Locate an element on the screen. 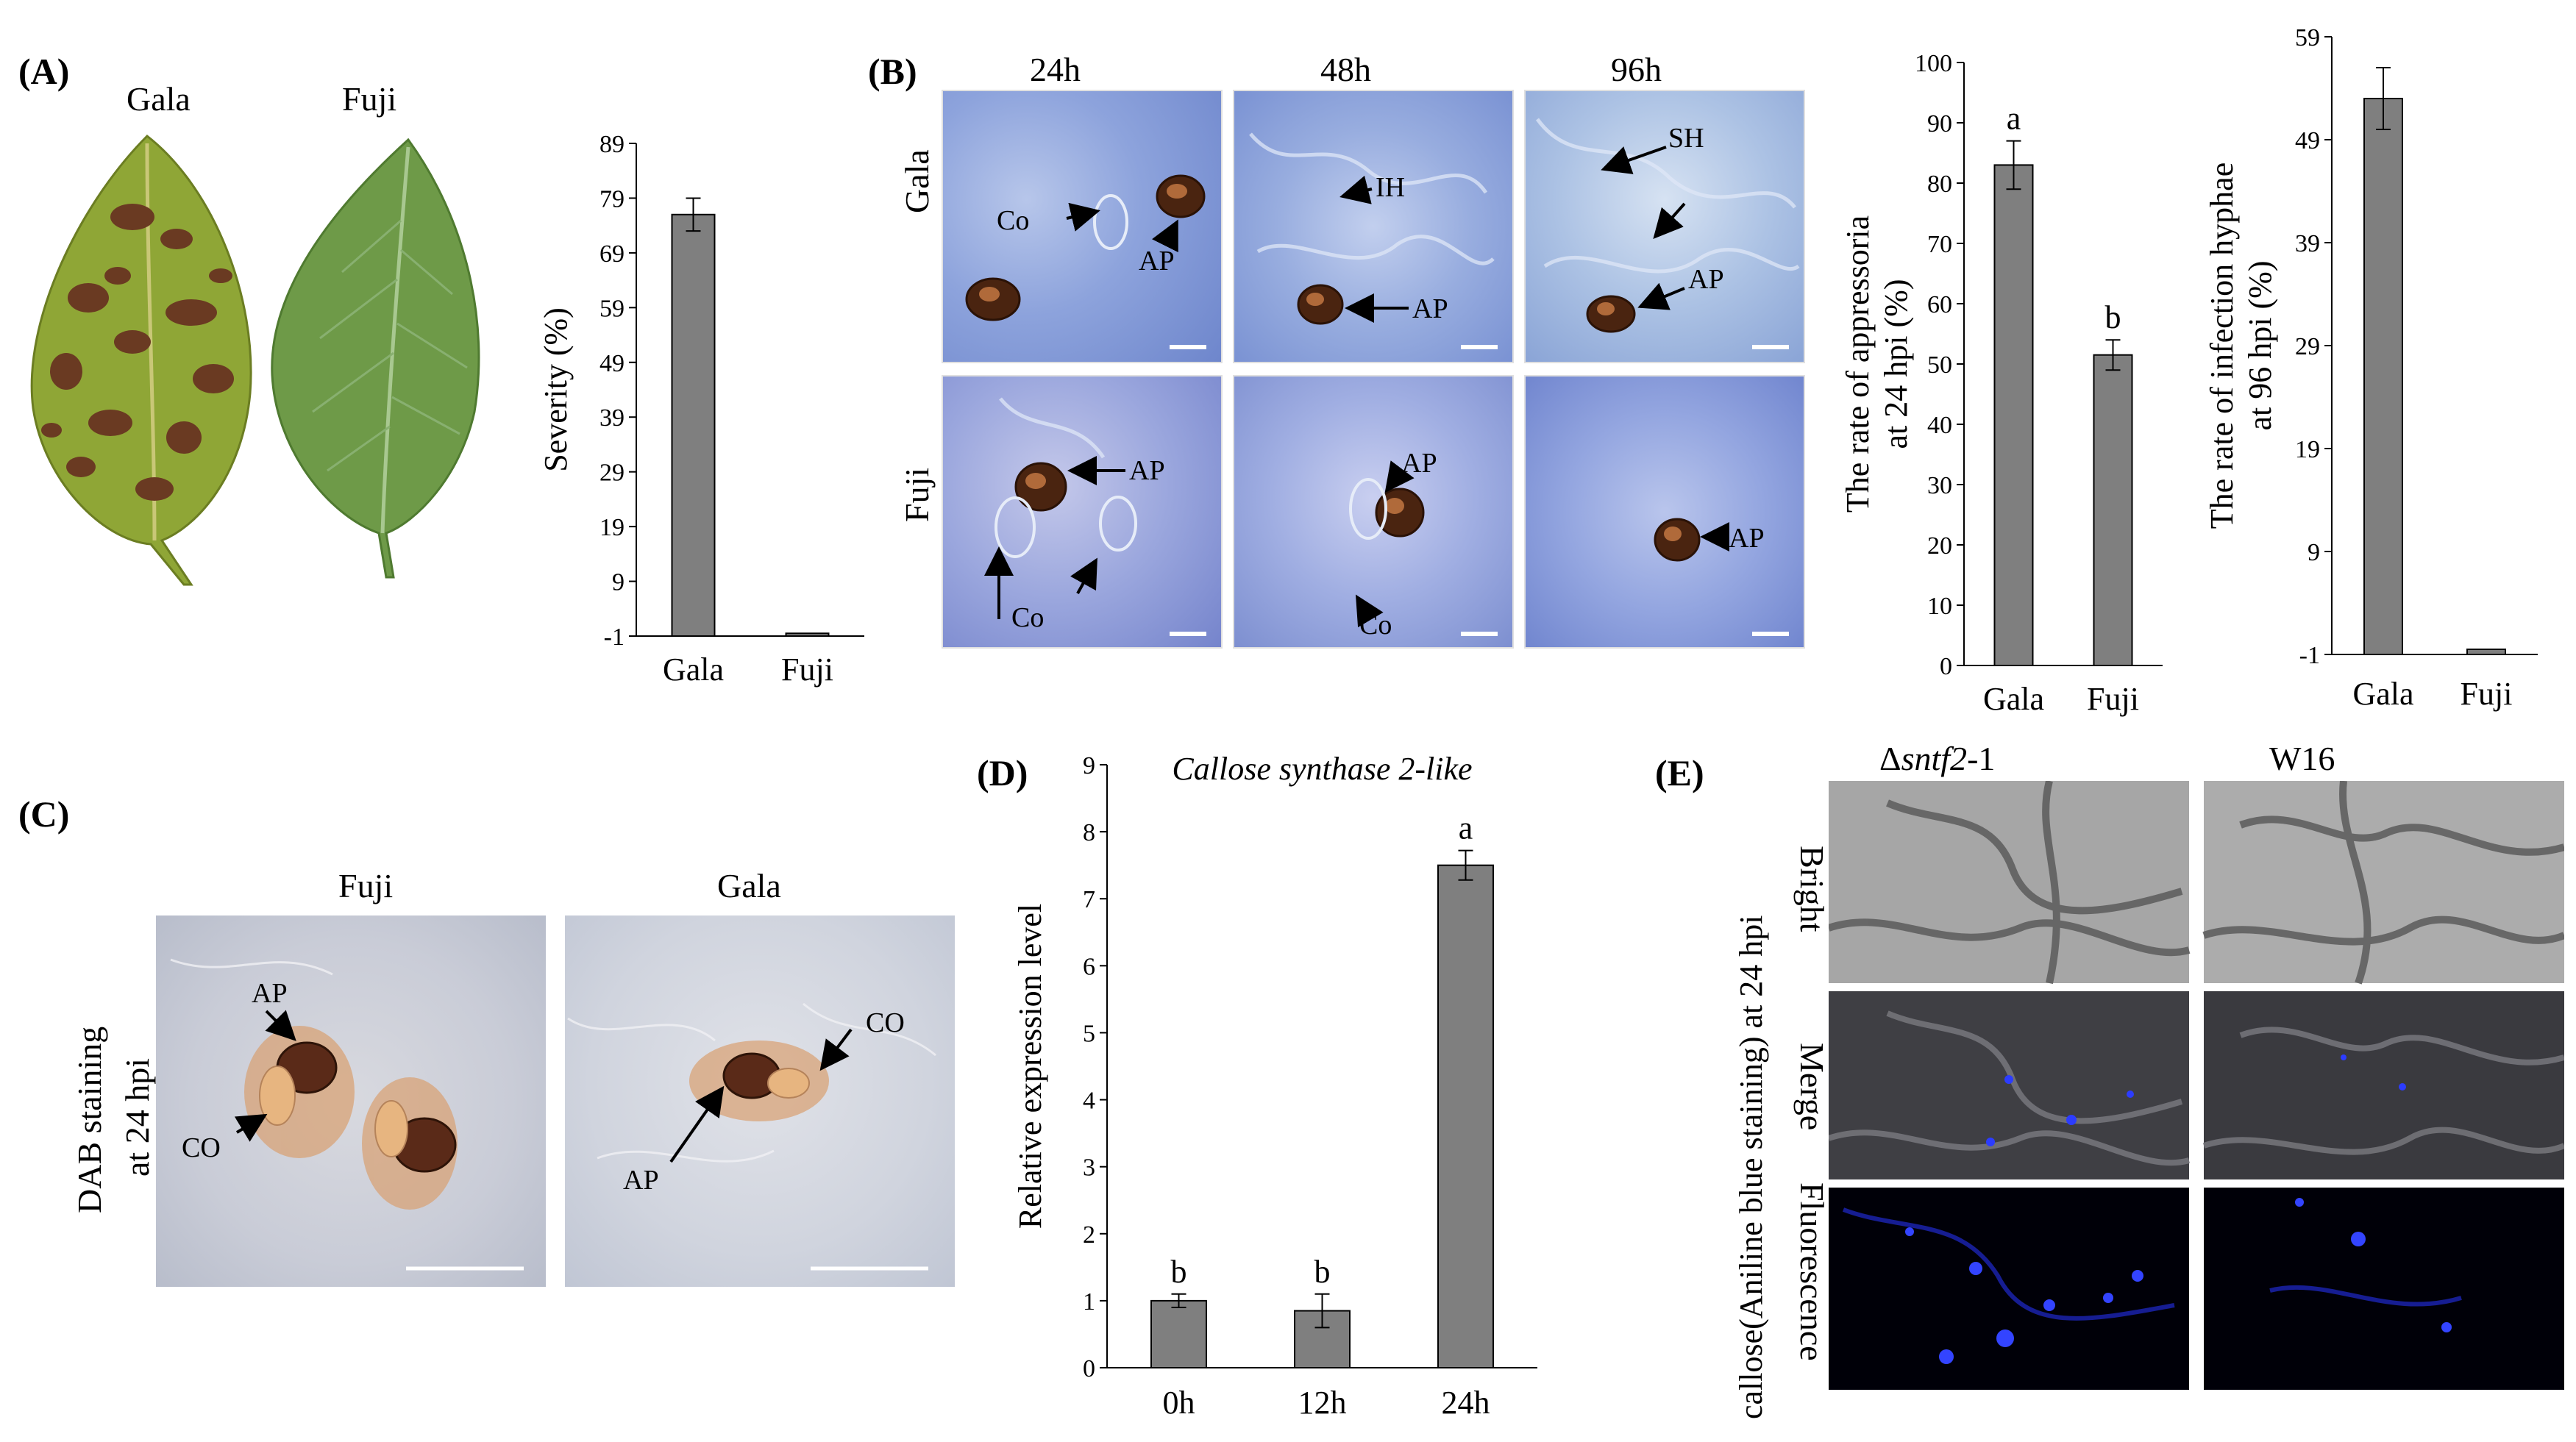 Image resolution: width=2576 pixels, height=1442 pixels. y-tick-label: 90 is located at coordinates (1939, 124).